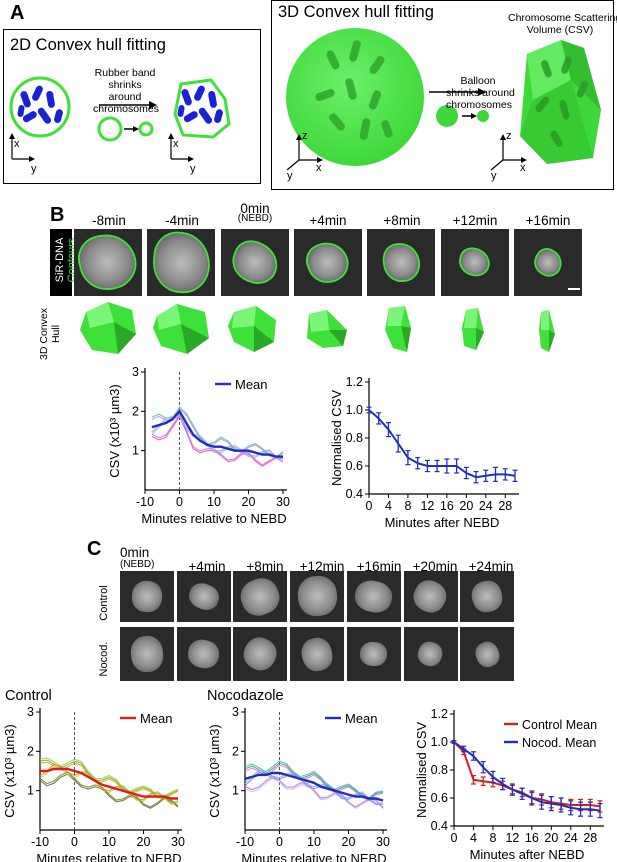 The image size is (617, 862). I want to click on x-axis-label: Minutes after NEBD, so click(527, 854).